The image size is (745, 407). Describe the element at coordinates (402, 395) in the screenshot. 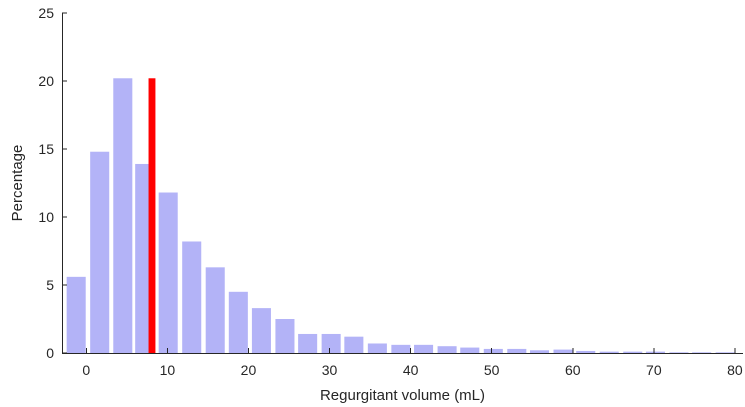

I see `x-axis-title: Regurgitant volume (mL)` at that location.